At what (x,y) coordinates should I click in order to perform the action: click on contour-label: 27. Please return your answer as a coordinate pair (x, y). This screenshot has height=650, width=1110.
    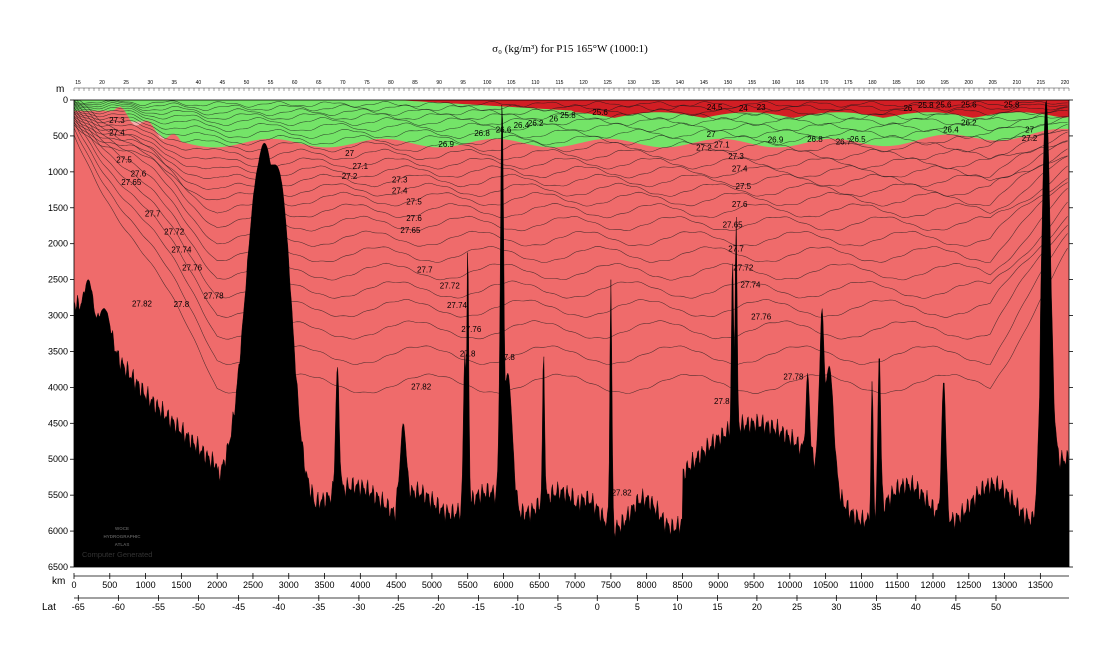
    Looking at the image, I should click on (711, 134).